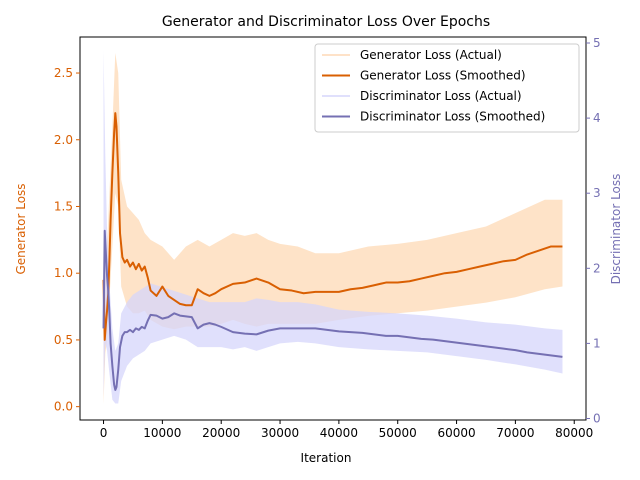 The image size is (640, 480). What do you see at coordinates (21, 228) in the screenshot?
I see `y-axis-left-label: Generator Loss` at bounding box center [21, 228].